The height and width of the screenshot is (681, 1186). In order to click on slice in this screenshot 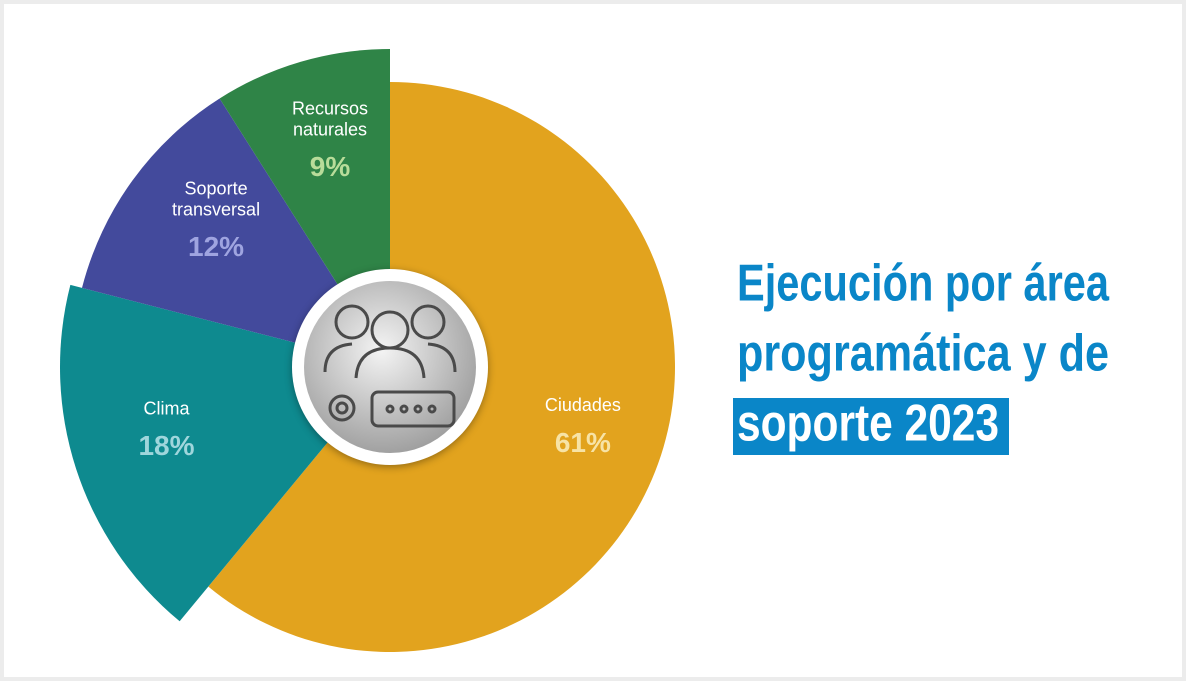, I will do `click(236, 232)`.